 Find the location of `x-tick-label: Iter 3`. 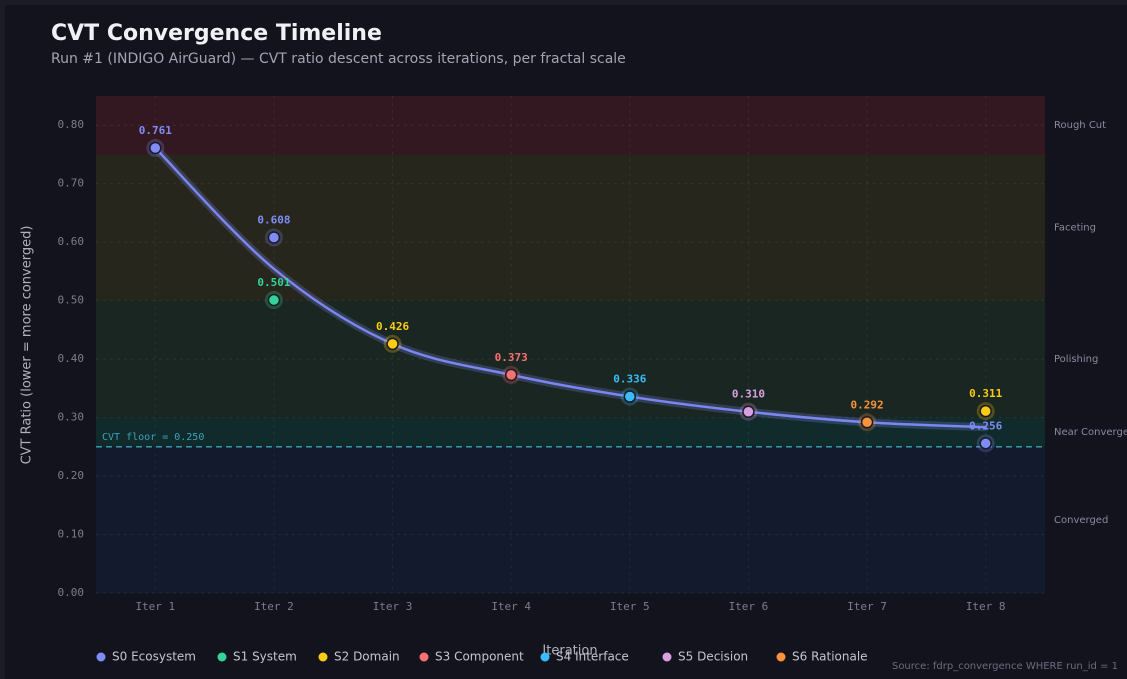

x-tick-label: Iter 3 is located at coordinates (393, 606).